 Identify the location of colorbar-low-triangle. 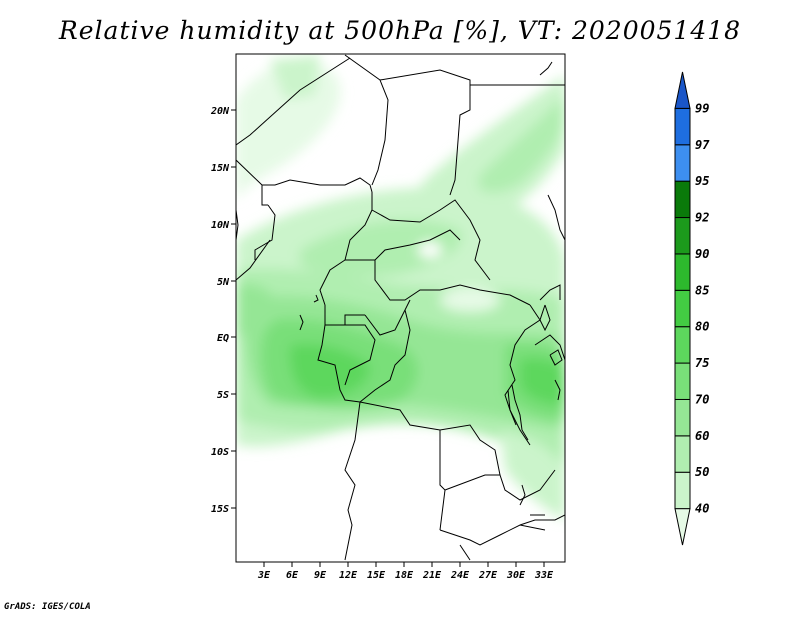
(682, 527).